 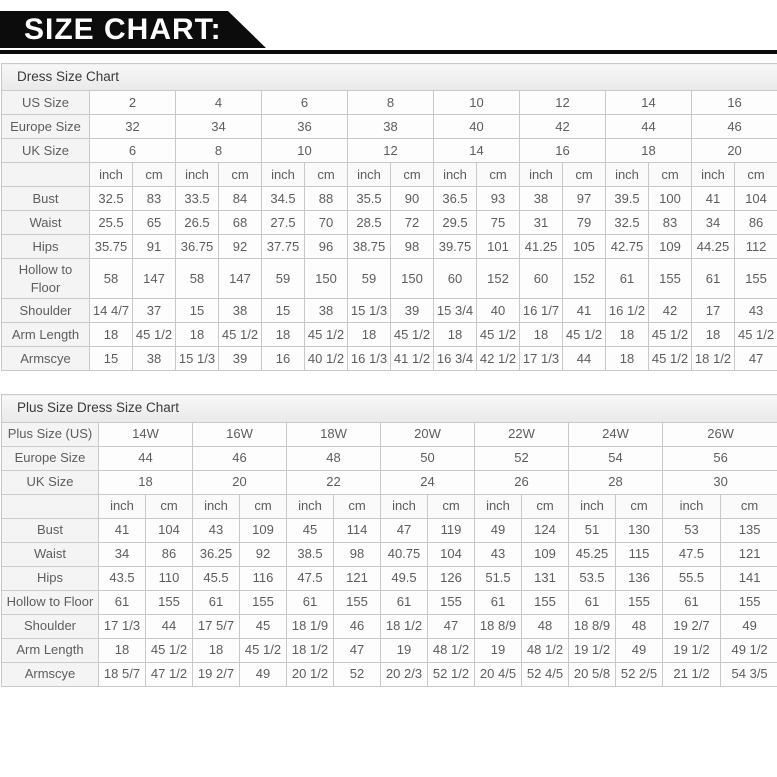 I want to click on table-caption: Dress Size Chart, so click(x=388, y=77).